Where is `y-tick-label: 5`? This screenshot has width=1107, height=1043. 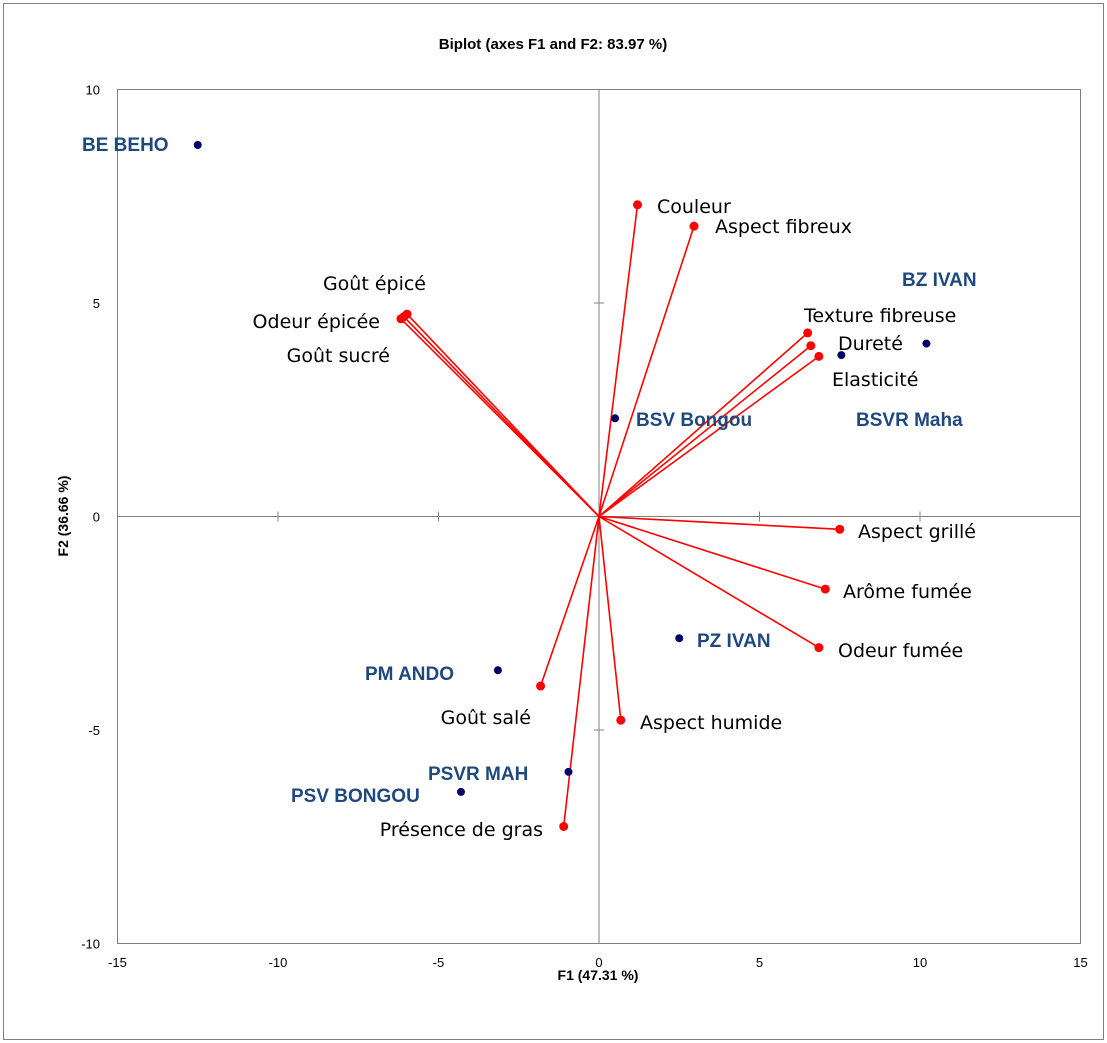 y-tick-label: 5 is located at coordinates (96, 303).